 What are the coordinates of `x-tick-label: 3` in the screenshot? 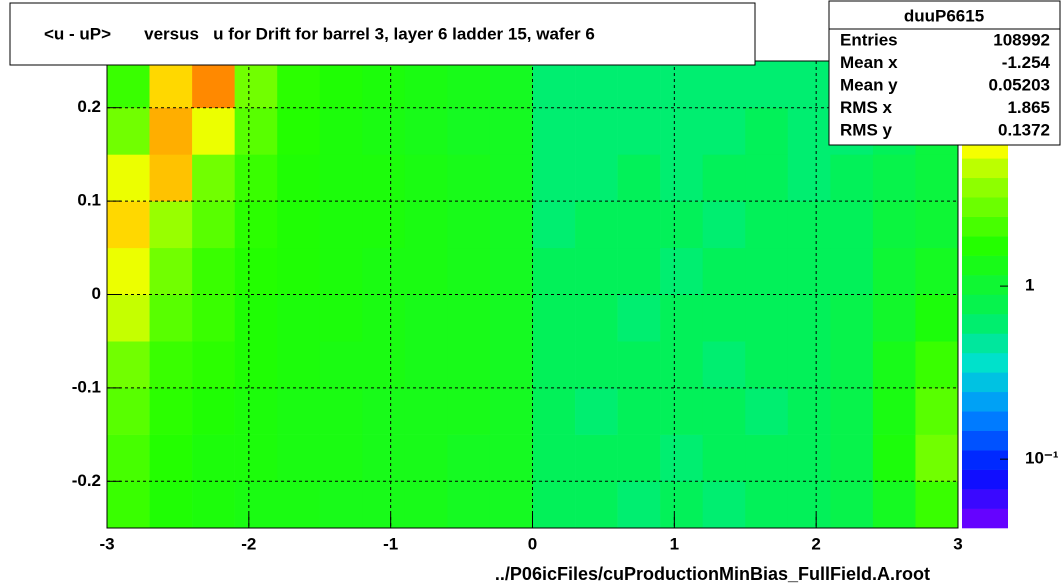 It's located at (957, 543).